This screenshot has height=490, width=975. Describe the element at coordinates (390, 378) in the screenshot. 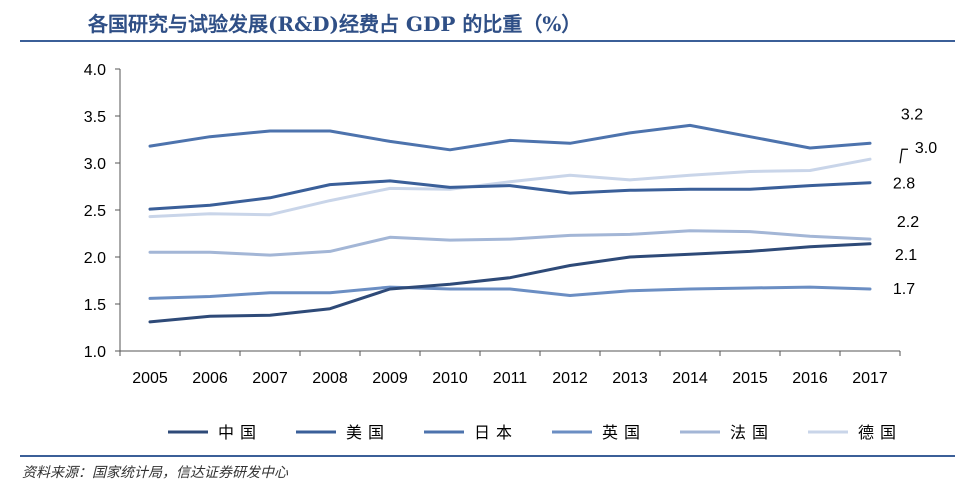

I see `x-tick-label: 2009` at that location.